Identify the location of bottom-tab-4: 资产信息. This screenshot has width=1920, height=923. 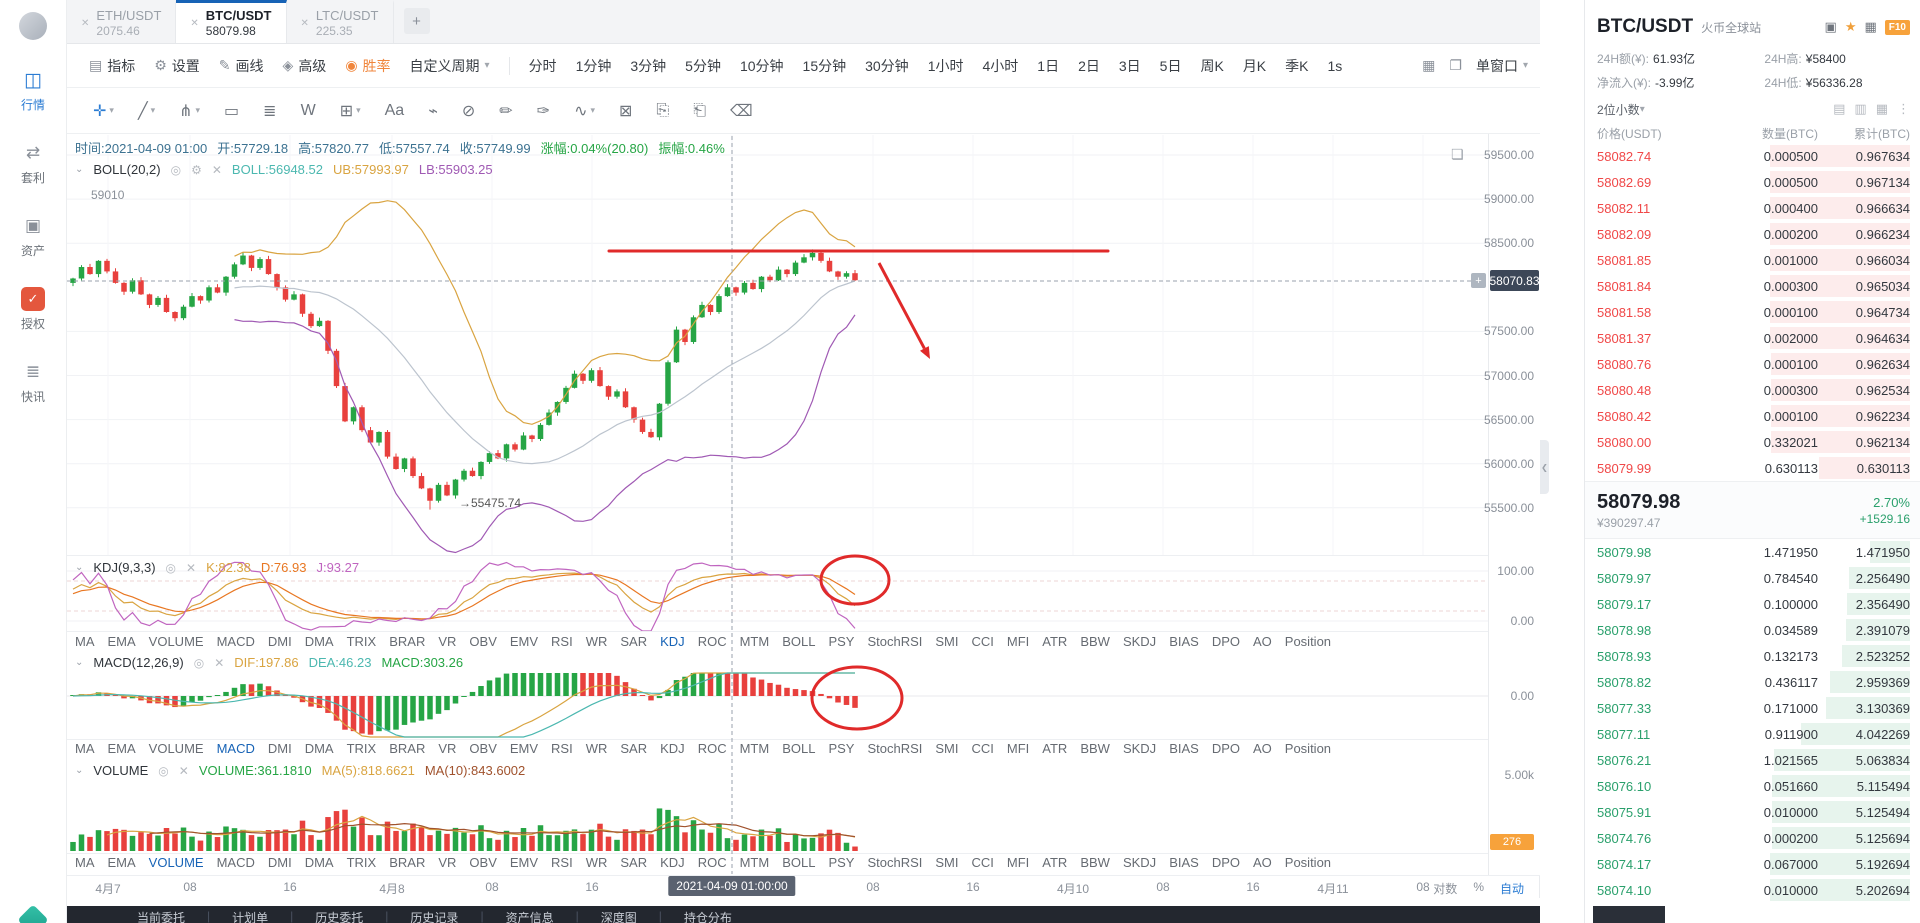
(529, 917).